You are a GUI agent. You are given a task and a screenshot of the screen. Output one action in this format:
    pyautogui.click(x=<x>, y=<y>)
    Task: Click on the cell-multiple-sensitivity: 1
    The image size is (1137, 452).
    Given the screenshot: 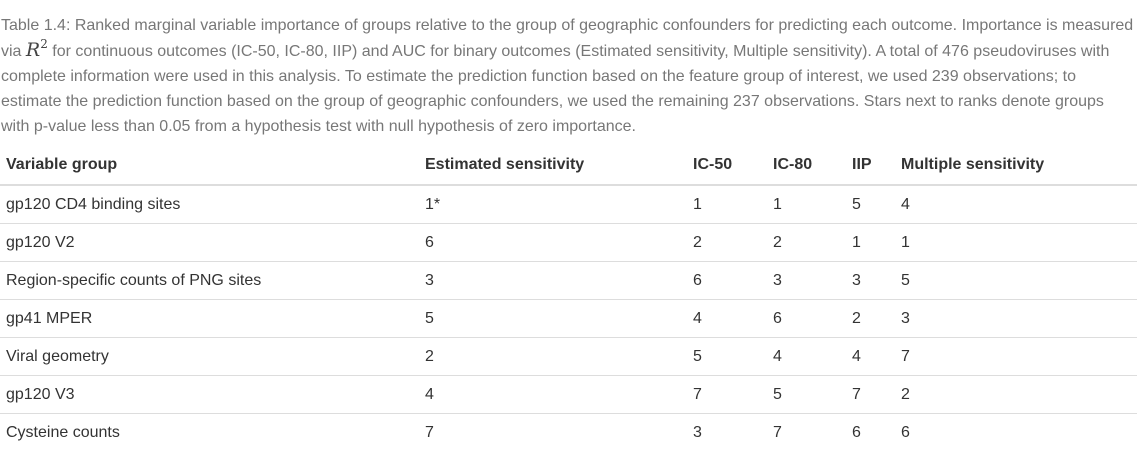 What is the action you would take?
    pyautogui.click(x=1016, y=242)
    